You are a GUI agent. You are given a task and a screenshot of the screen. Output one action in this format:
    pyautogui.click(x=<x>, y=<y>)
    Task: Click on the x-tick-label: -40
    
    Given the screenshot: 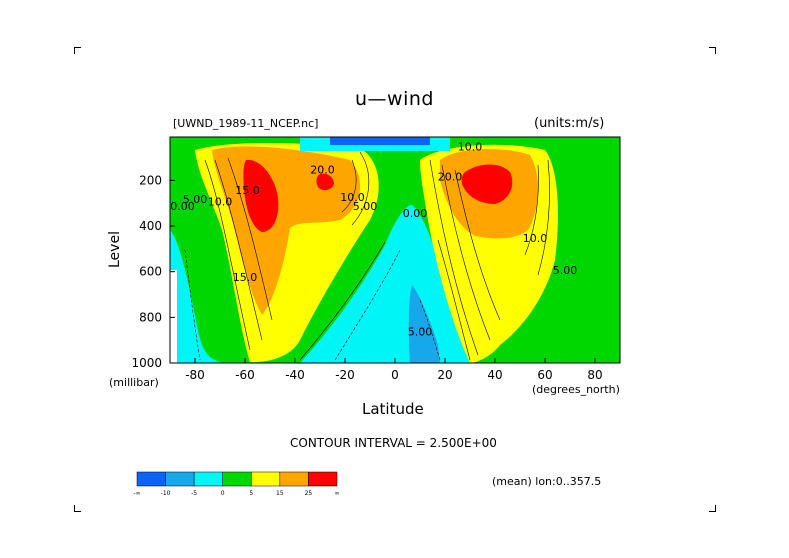 What is the action you would take?
    pyautogui.click(x=295, y=375)
    